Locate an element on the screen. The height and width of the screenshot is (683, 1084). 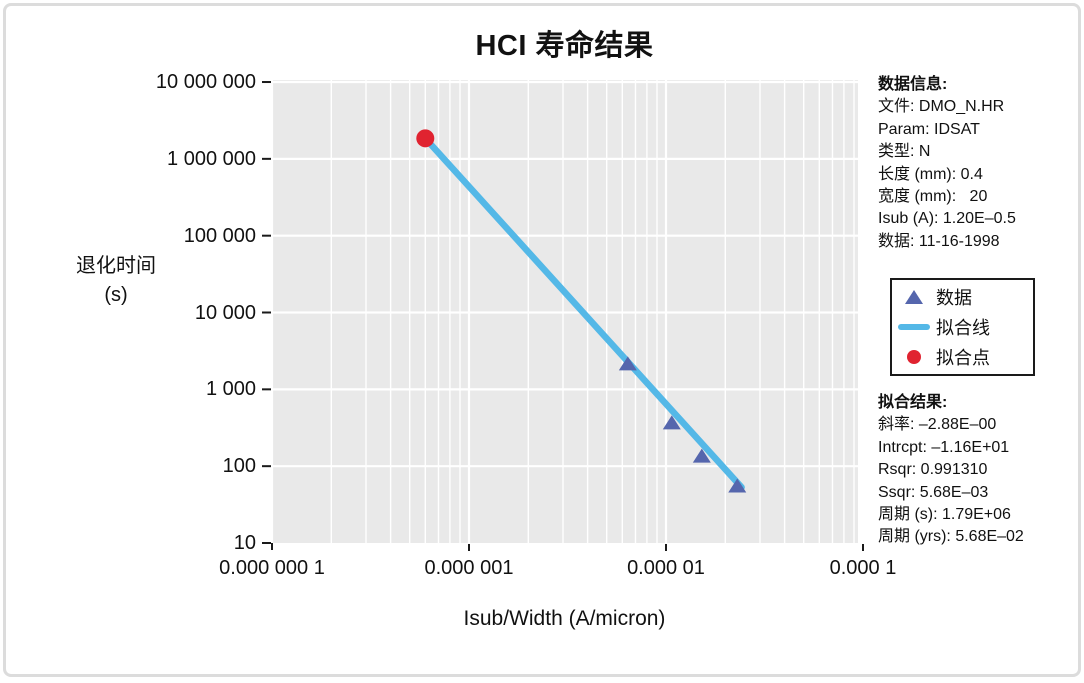
y-tick-label: 10 is located at coordinates (244, 543).